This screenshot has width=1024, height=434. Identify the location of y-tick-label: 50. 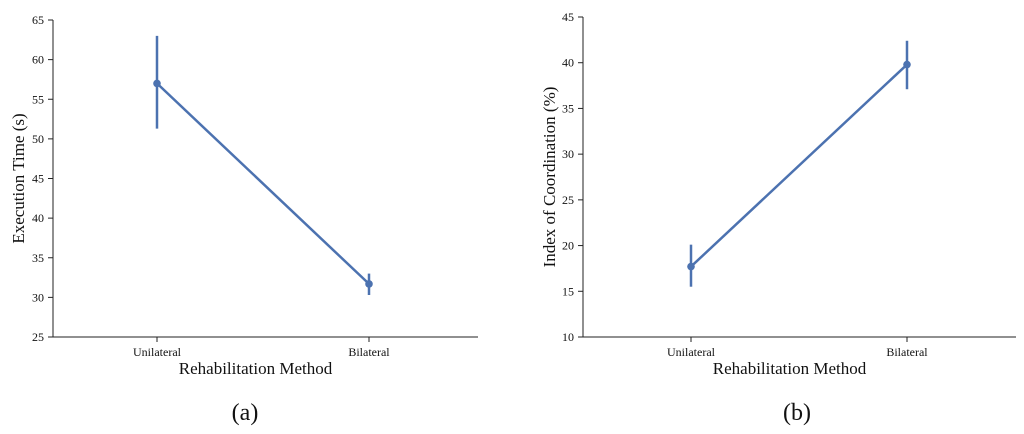
(38, 139).